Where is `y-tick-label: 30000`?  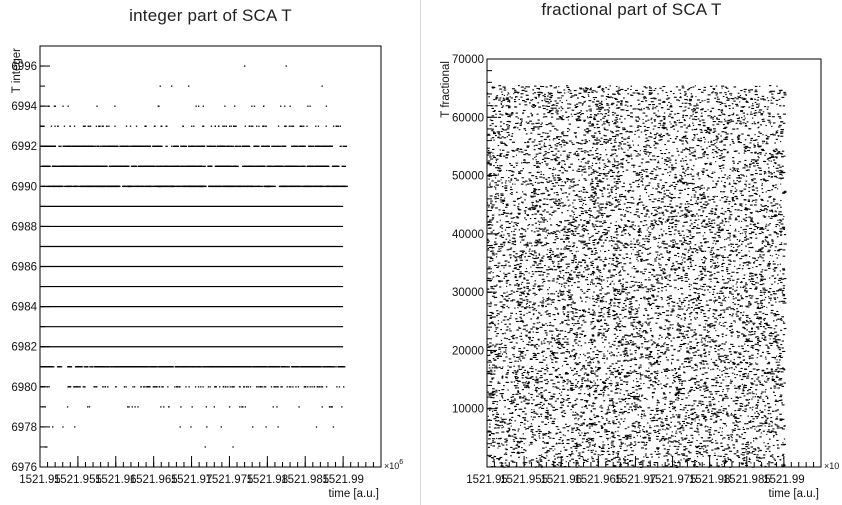 y-tick-label: 30000 is located at coordinates (468, 293).